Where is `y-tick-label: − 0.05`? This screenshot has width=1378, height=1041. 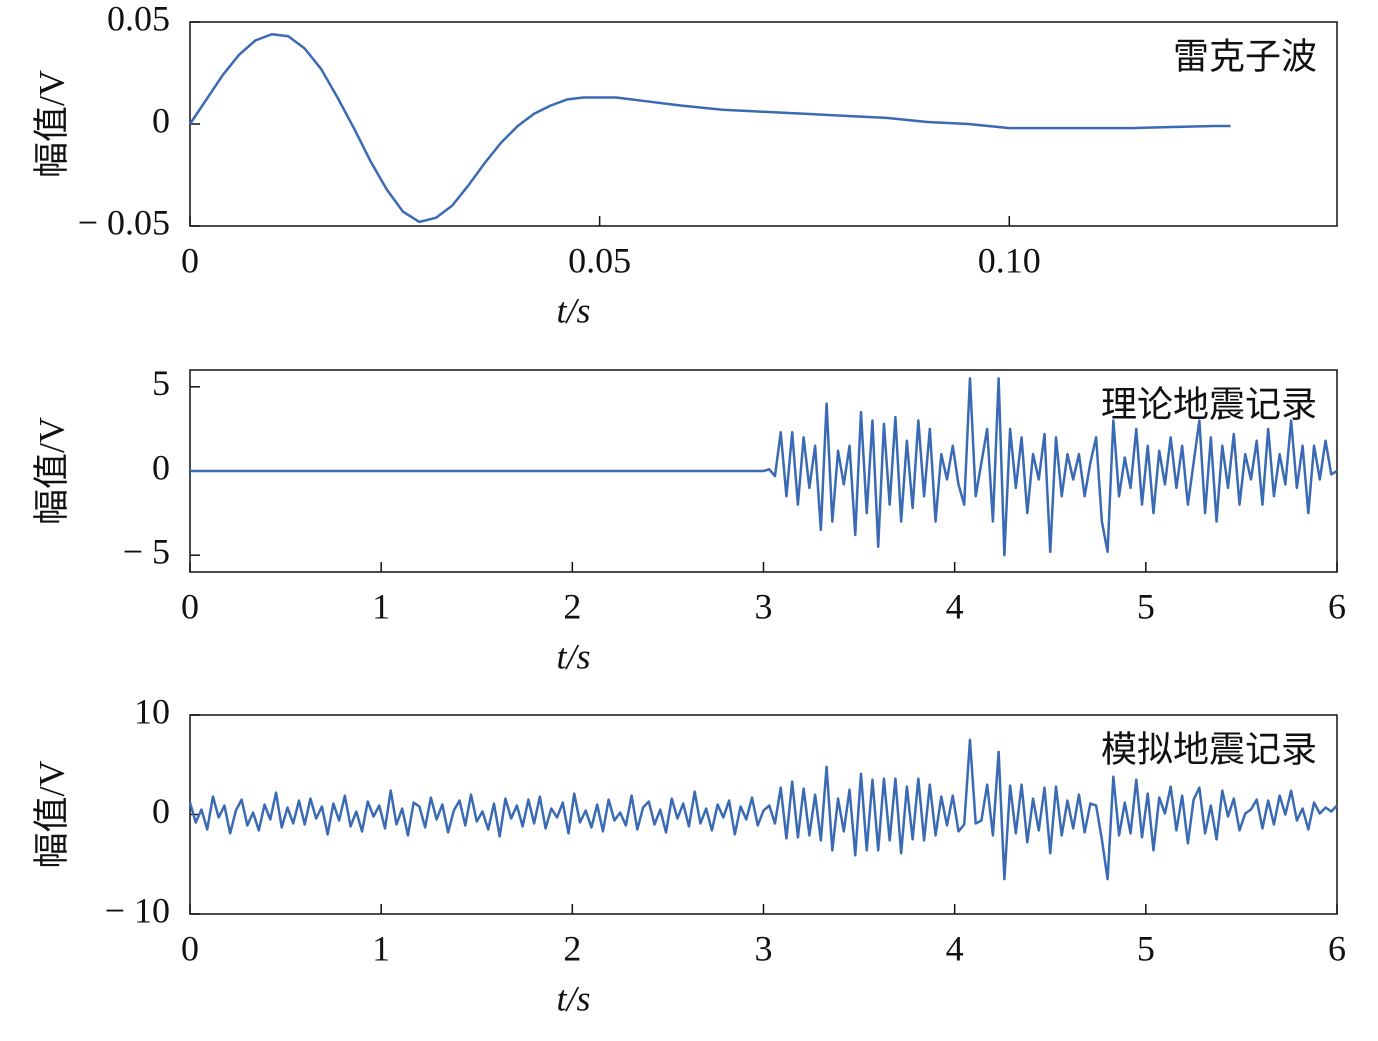 y-tick-label: − 0.05 is located at coordinates (124, 222).